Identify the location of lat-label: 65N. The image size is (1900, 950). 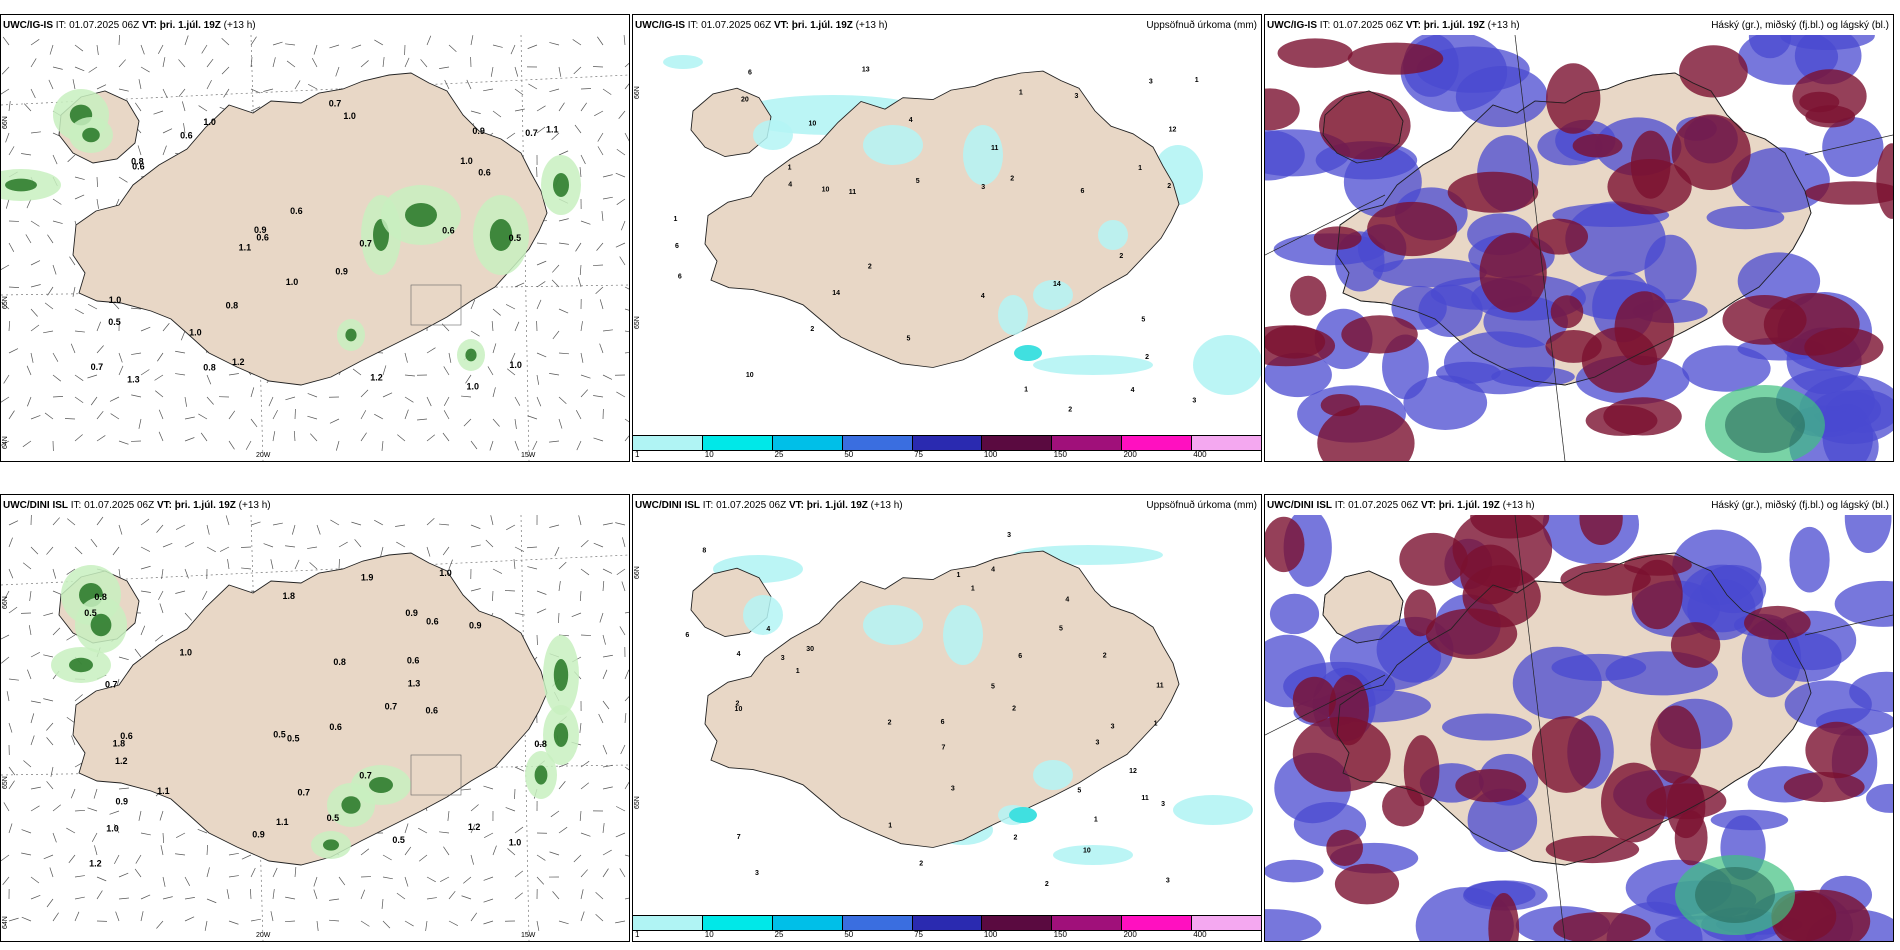
(637, 802).